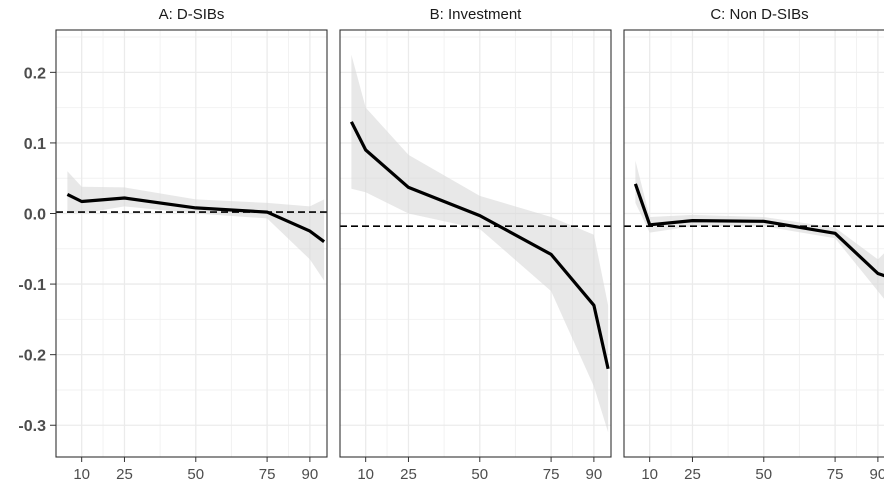  I want to click on y-tick-label: -0.3, so click(32, 426).